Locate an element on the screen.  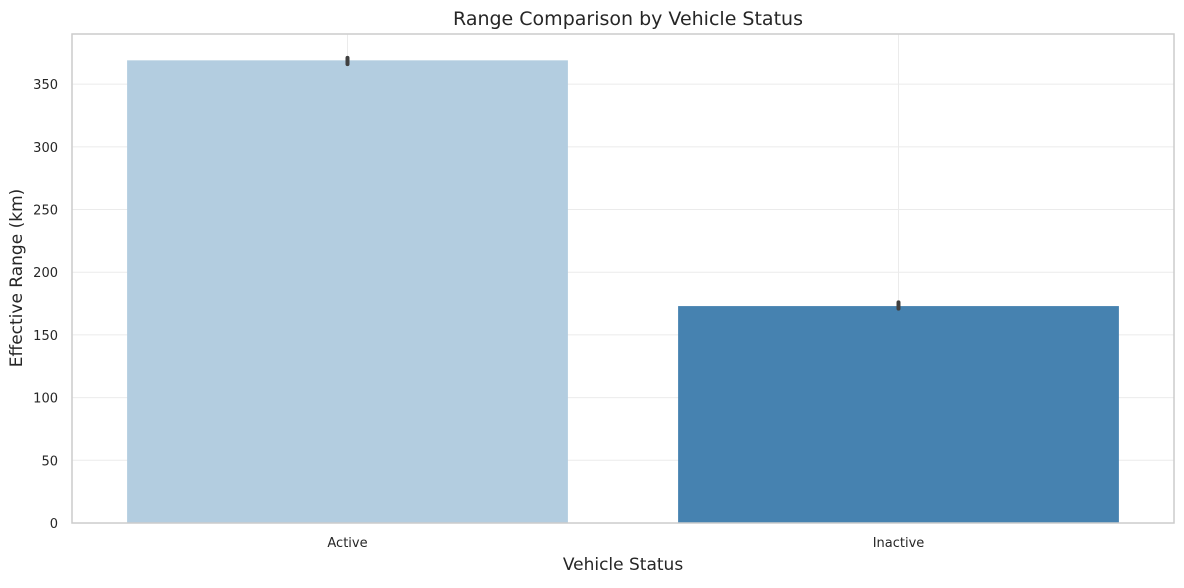
y-tick-label: 150 is located at coordinates (45, 336).